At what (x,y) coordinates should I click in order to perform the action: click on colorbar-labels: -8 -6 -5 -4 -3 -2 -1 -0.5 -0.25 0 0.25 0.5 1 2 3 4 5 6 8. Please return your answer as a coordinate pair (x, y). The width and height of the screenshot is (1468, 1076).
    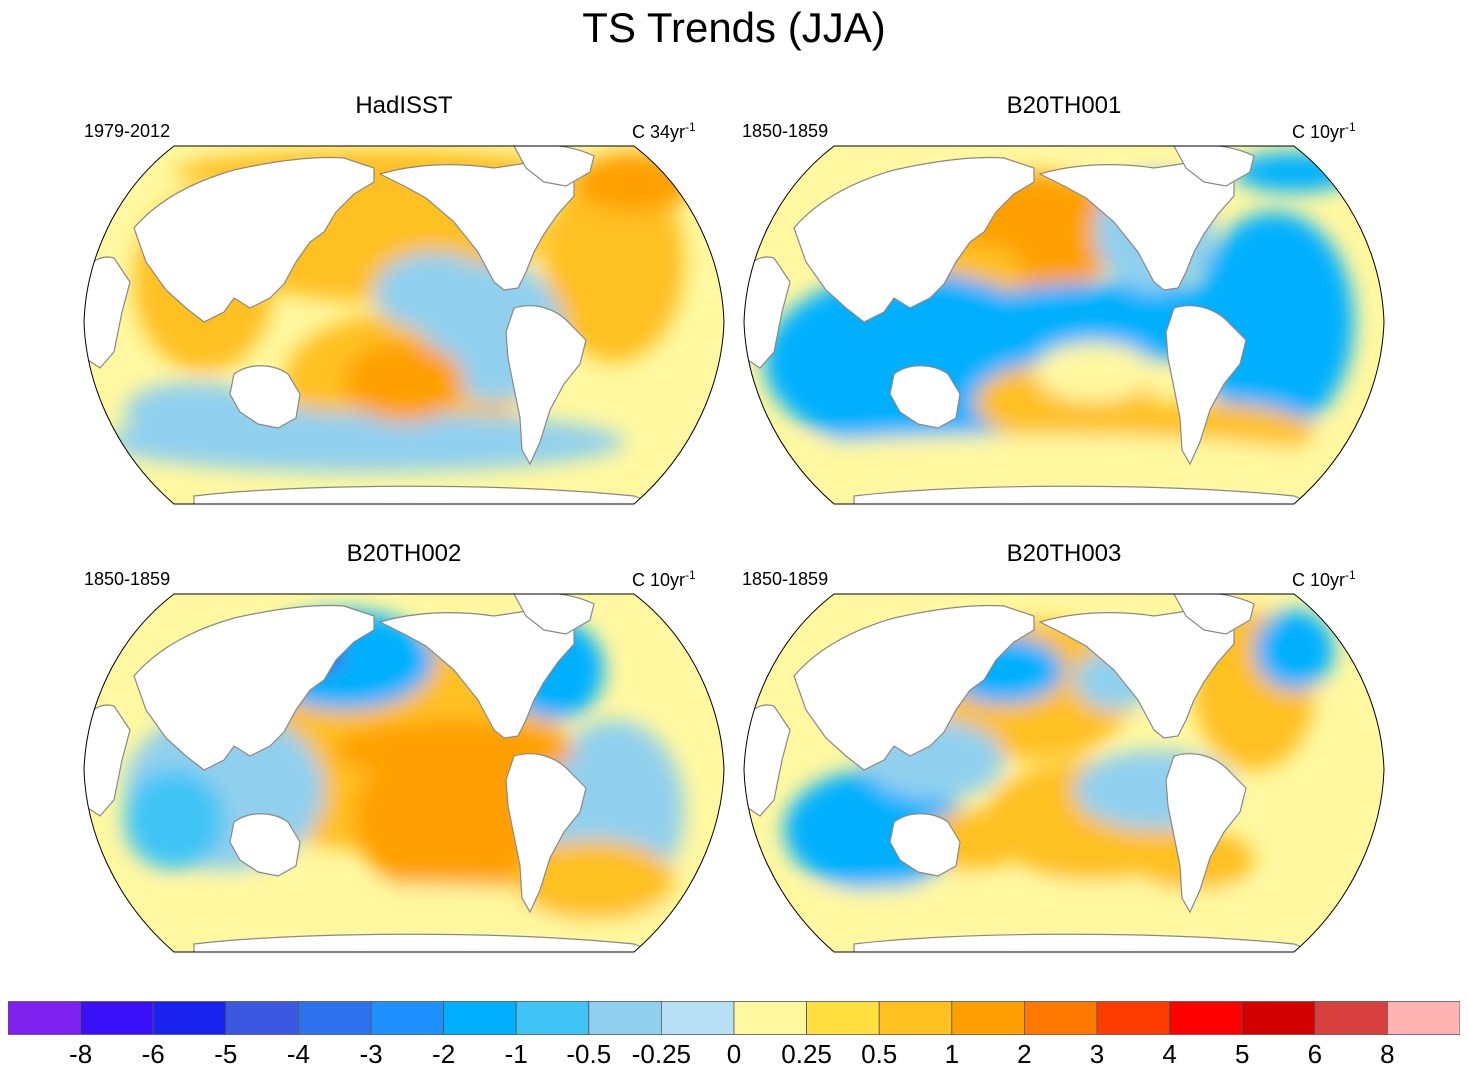
    Looking at the image, I should click on (734, 1056).